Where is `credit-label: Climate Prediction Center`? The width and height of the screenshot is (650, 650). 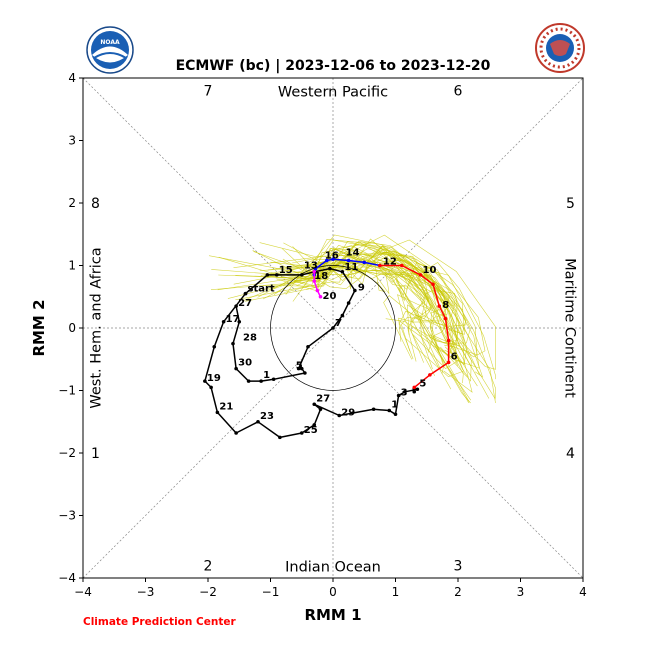
credit-label: Climate Prediction Center is located at coordinates (159, 622).